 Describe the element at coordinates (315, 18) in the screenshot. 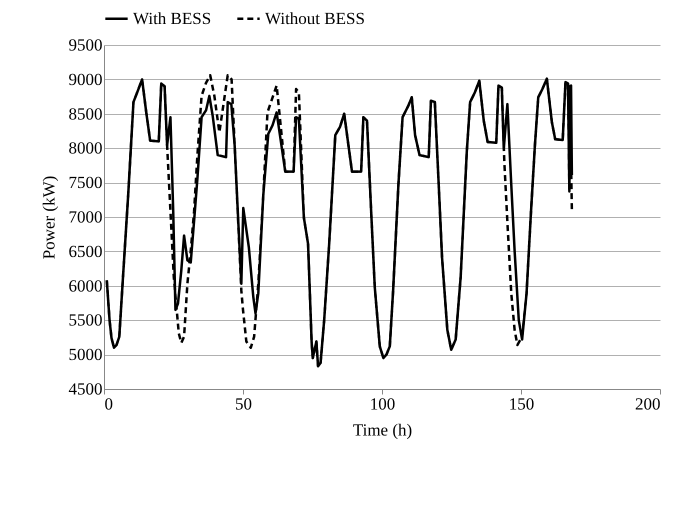

I see `legend-label: Without BESS` at that location.